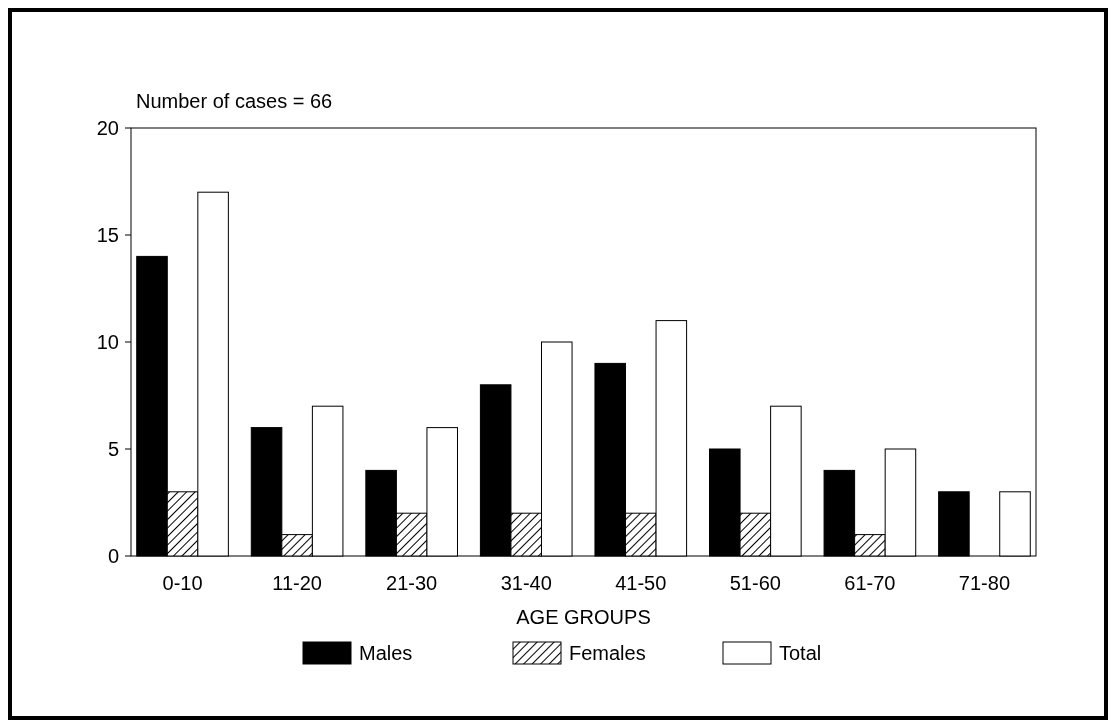 Image resolution: width=1116 pixels, height=728 pixels. Describe the element at coordinates (182, 583) in the screenshot. I see `x-tick-label: 0-10` at that location.